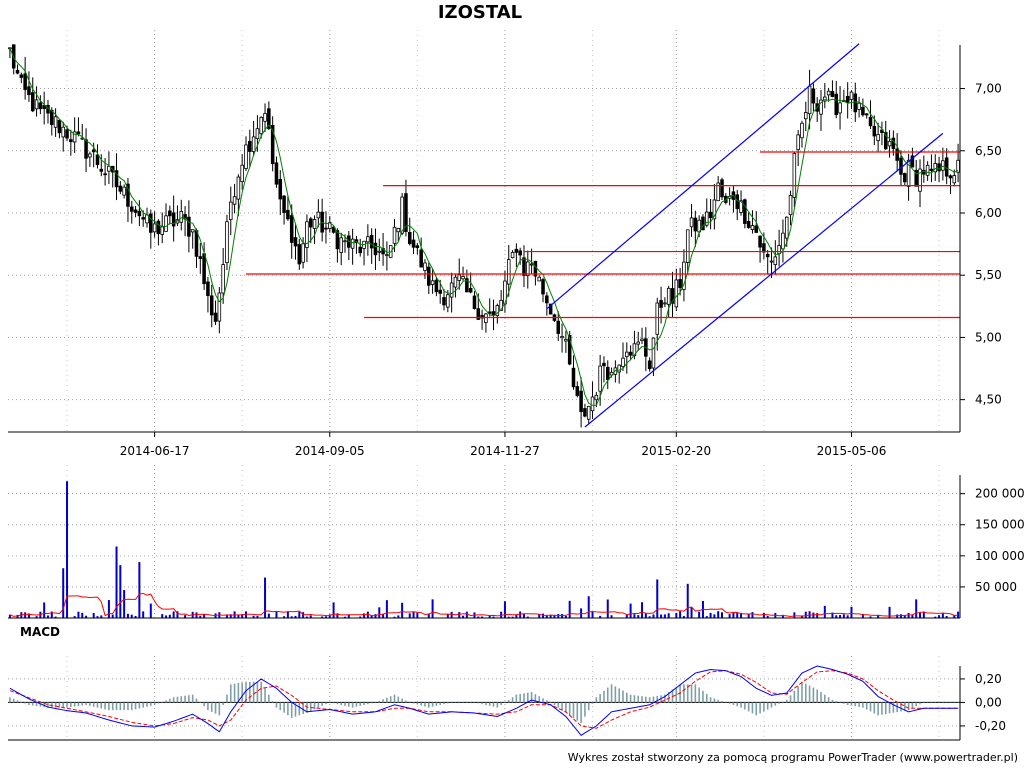 Image resolution: width=1024 pixels, height=772 pixels. I want to click on macd-title: MACD, so click(40, 632).